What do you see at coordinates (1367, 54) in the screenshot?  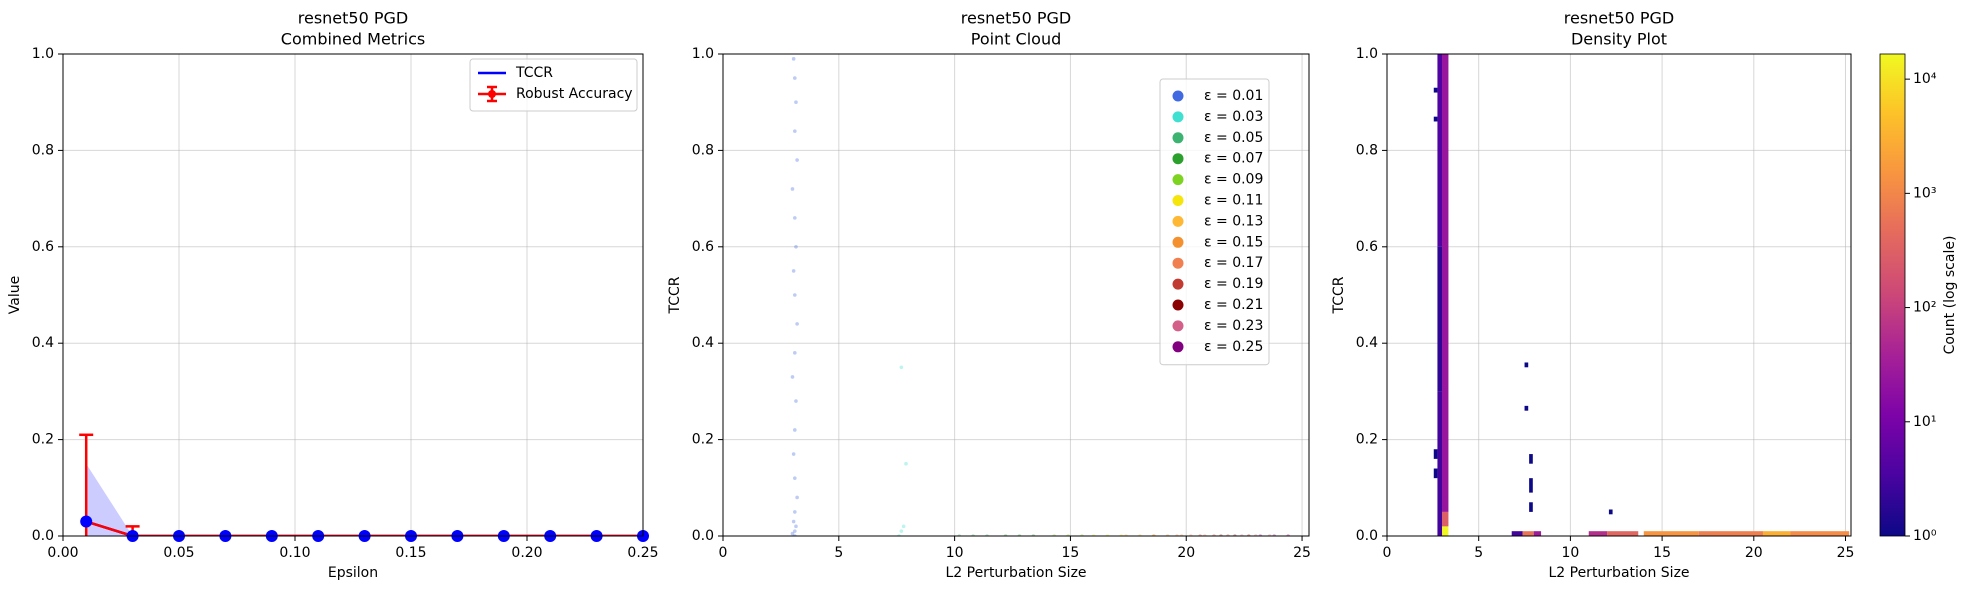 I see `y-tick-label: 1.0` at bounding box center [1367, 54].